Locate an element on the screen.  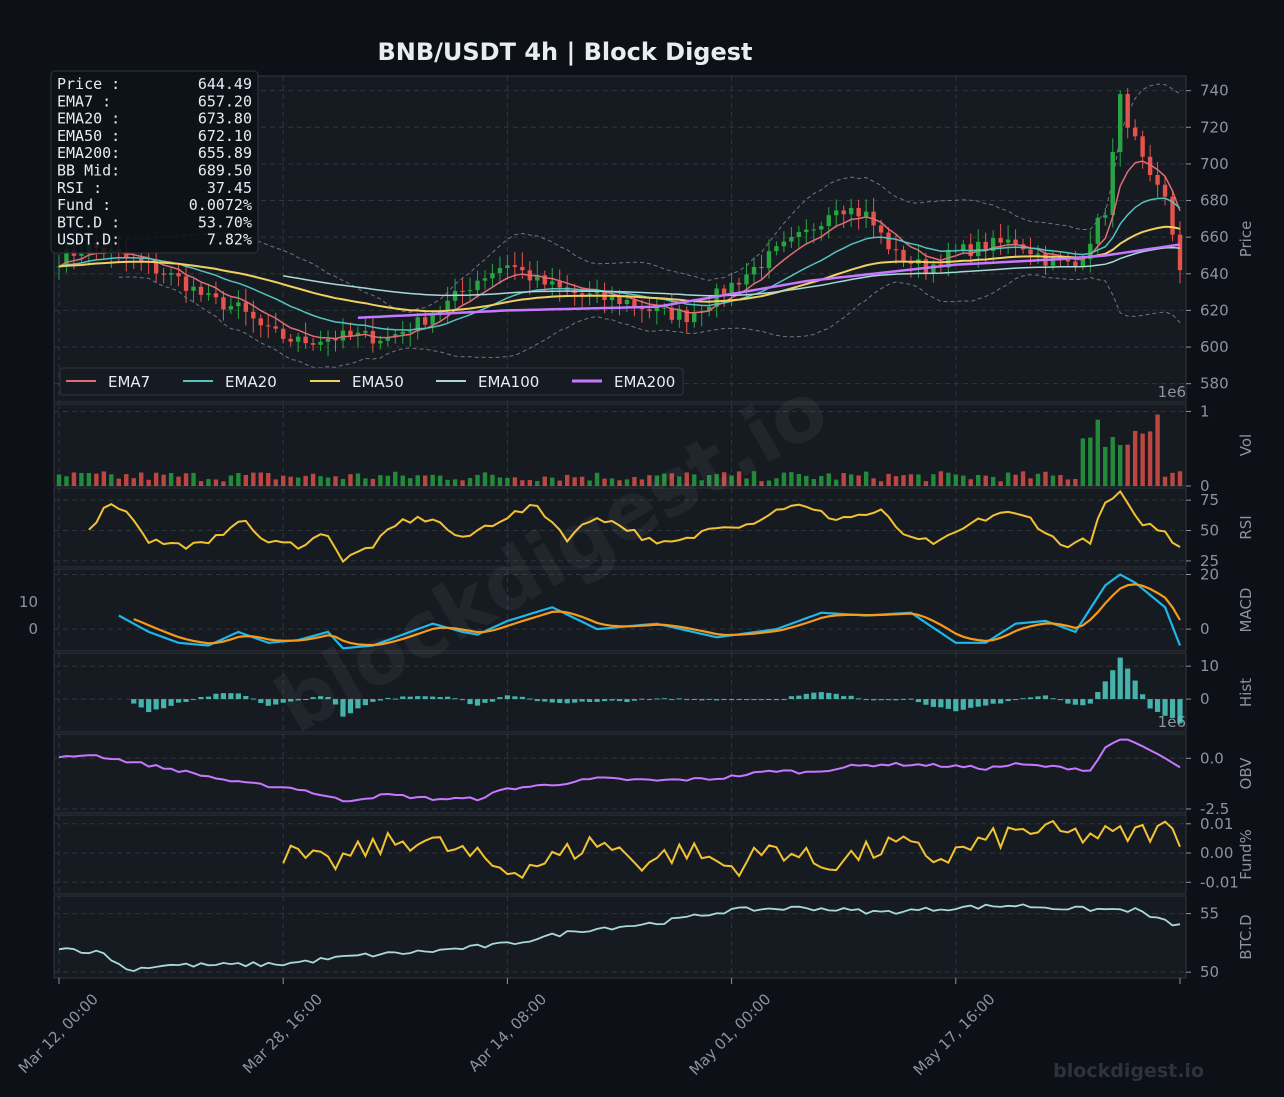
info-label: Fund : is located at coordinates (84, 205).